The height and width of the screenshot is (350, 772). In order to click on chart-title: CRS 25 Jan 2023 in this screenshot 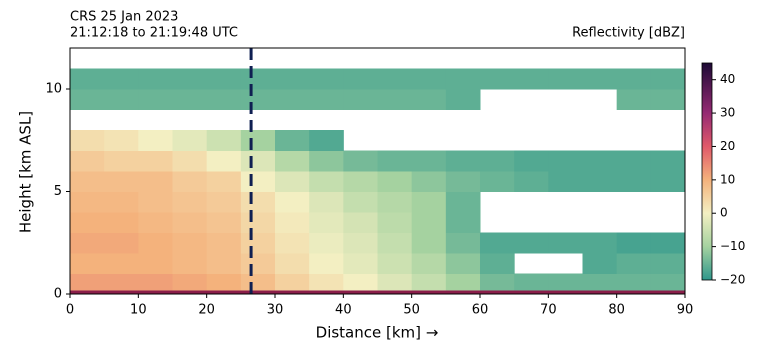, I will do `click(124, 17)`.